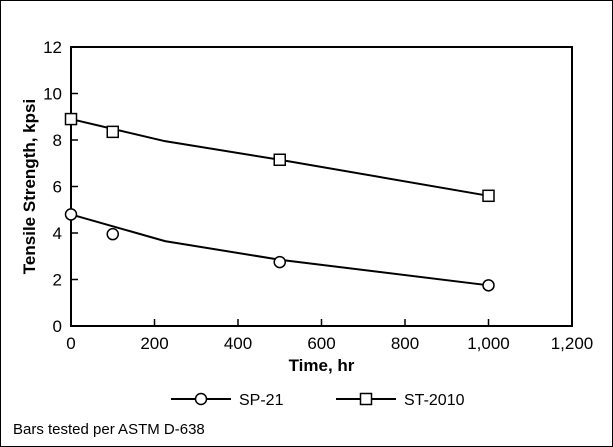 This screenshot has width=613, height=447. I want to click on y-tick-label: 0, so click(57, 326).